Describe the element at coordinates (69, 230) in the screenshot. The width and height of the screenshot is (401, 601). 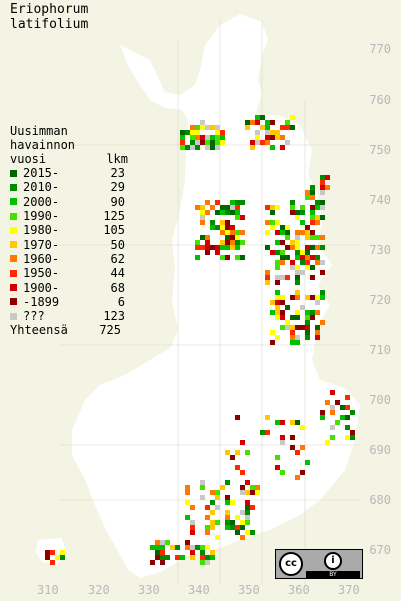
I see `legend-row: 1980- 105` at that location.